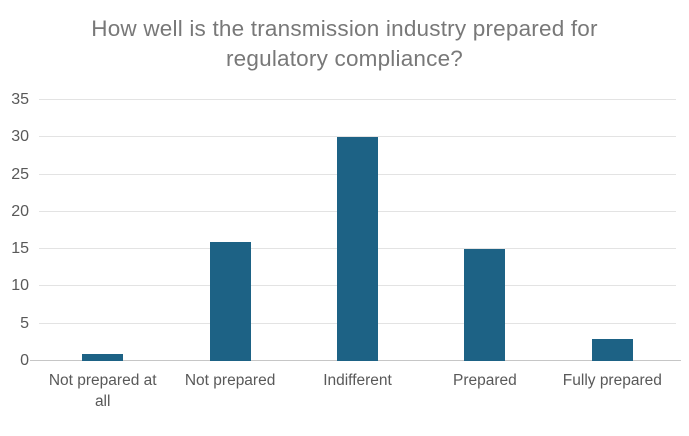 This screenshot has width=689, height=436. I want to click on x-tick-label: Not prepared at all, so click(102, 391).